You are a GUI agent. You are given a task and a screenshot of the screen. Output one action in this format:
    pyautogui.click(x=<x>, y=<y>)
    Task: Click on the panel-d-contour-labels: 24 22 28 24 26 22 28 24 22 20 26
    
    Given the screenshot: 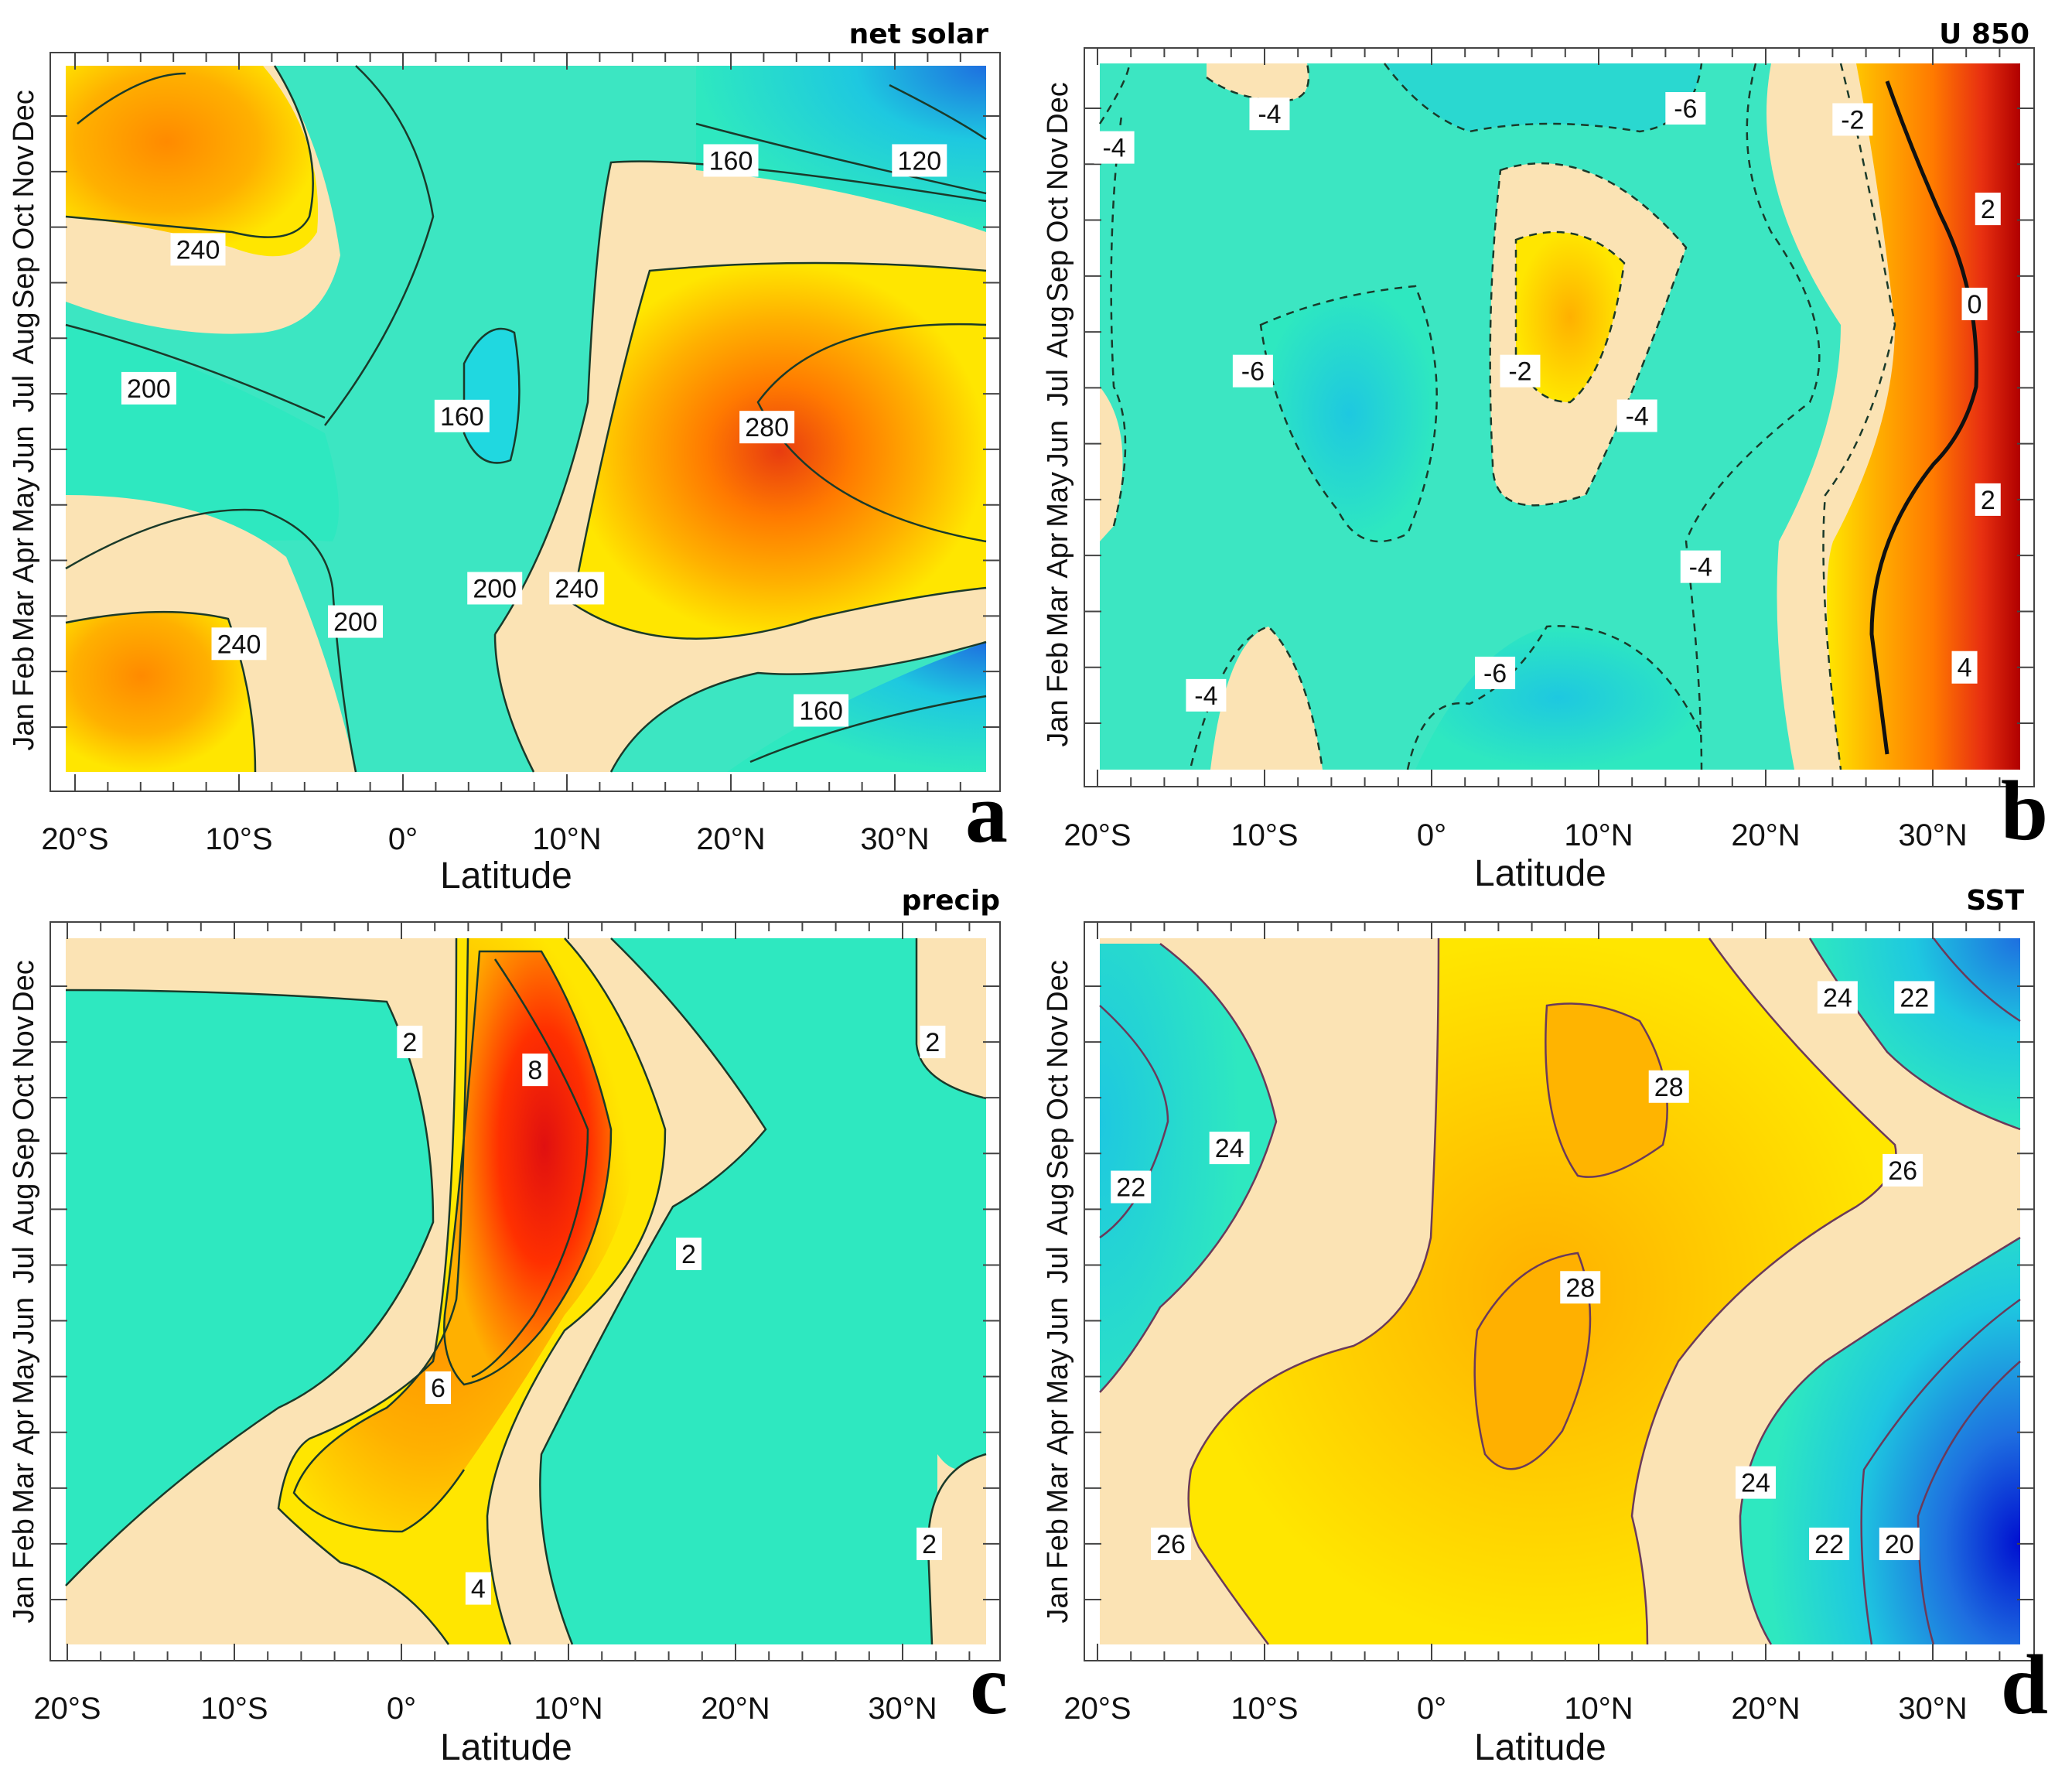 What is the action you would take?
    pyautogui.click(x=1523, y=1270)
    